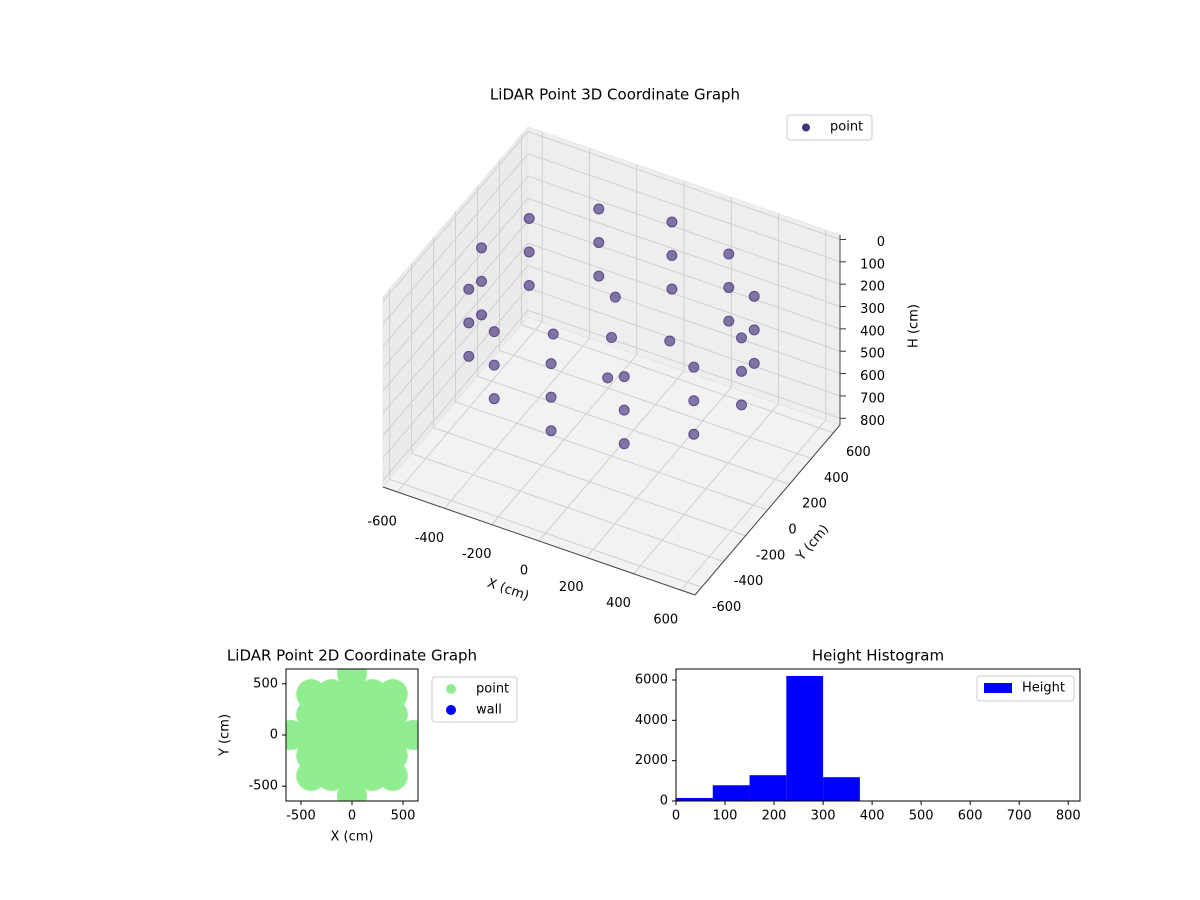  Describe the element at coordinates (571, 587) in the screenshot. I see `x-tick-label: 200` at that location.